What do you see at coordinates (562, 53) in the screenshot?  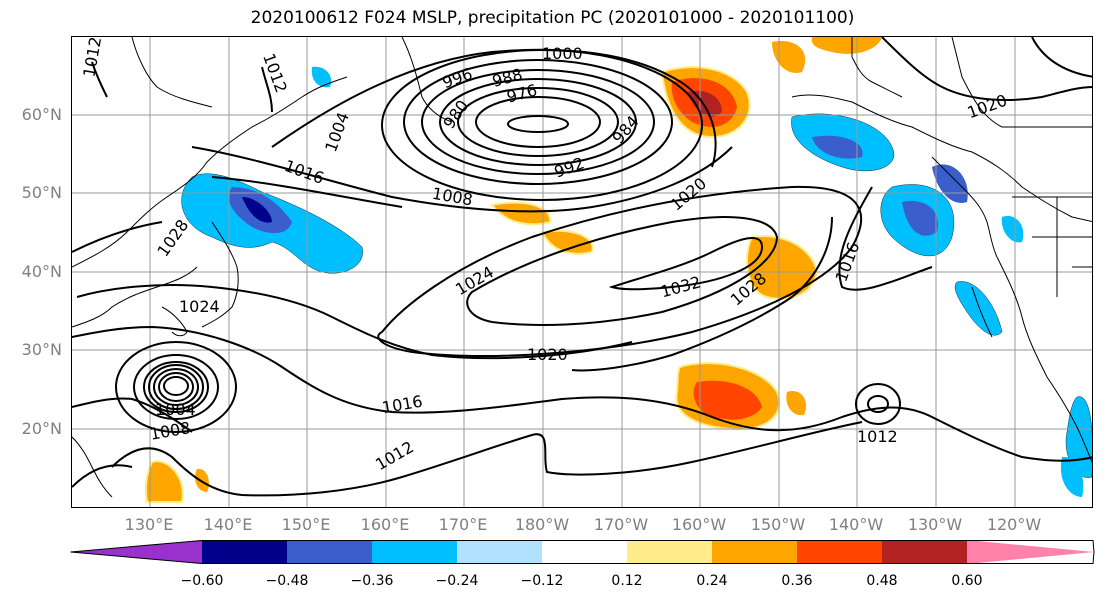 I see `isobar-label: 1000` at bounding box center [562, 53].